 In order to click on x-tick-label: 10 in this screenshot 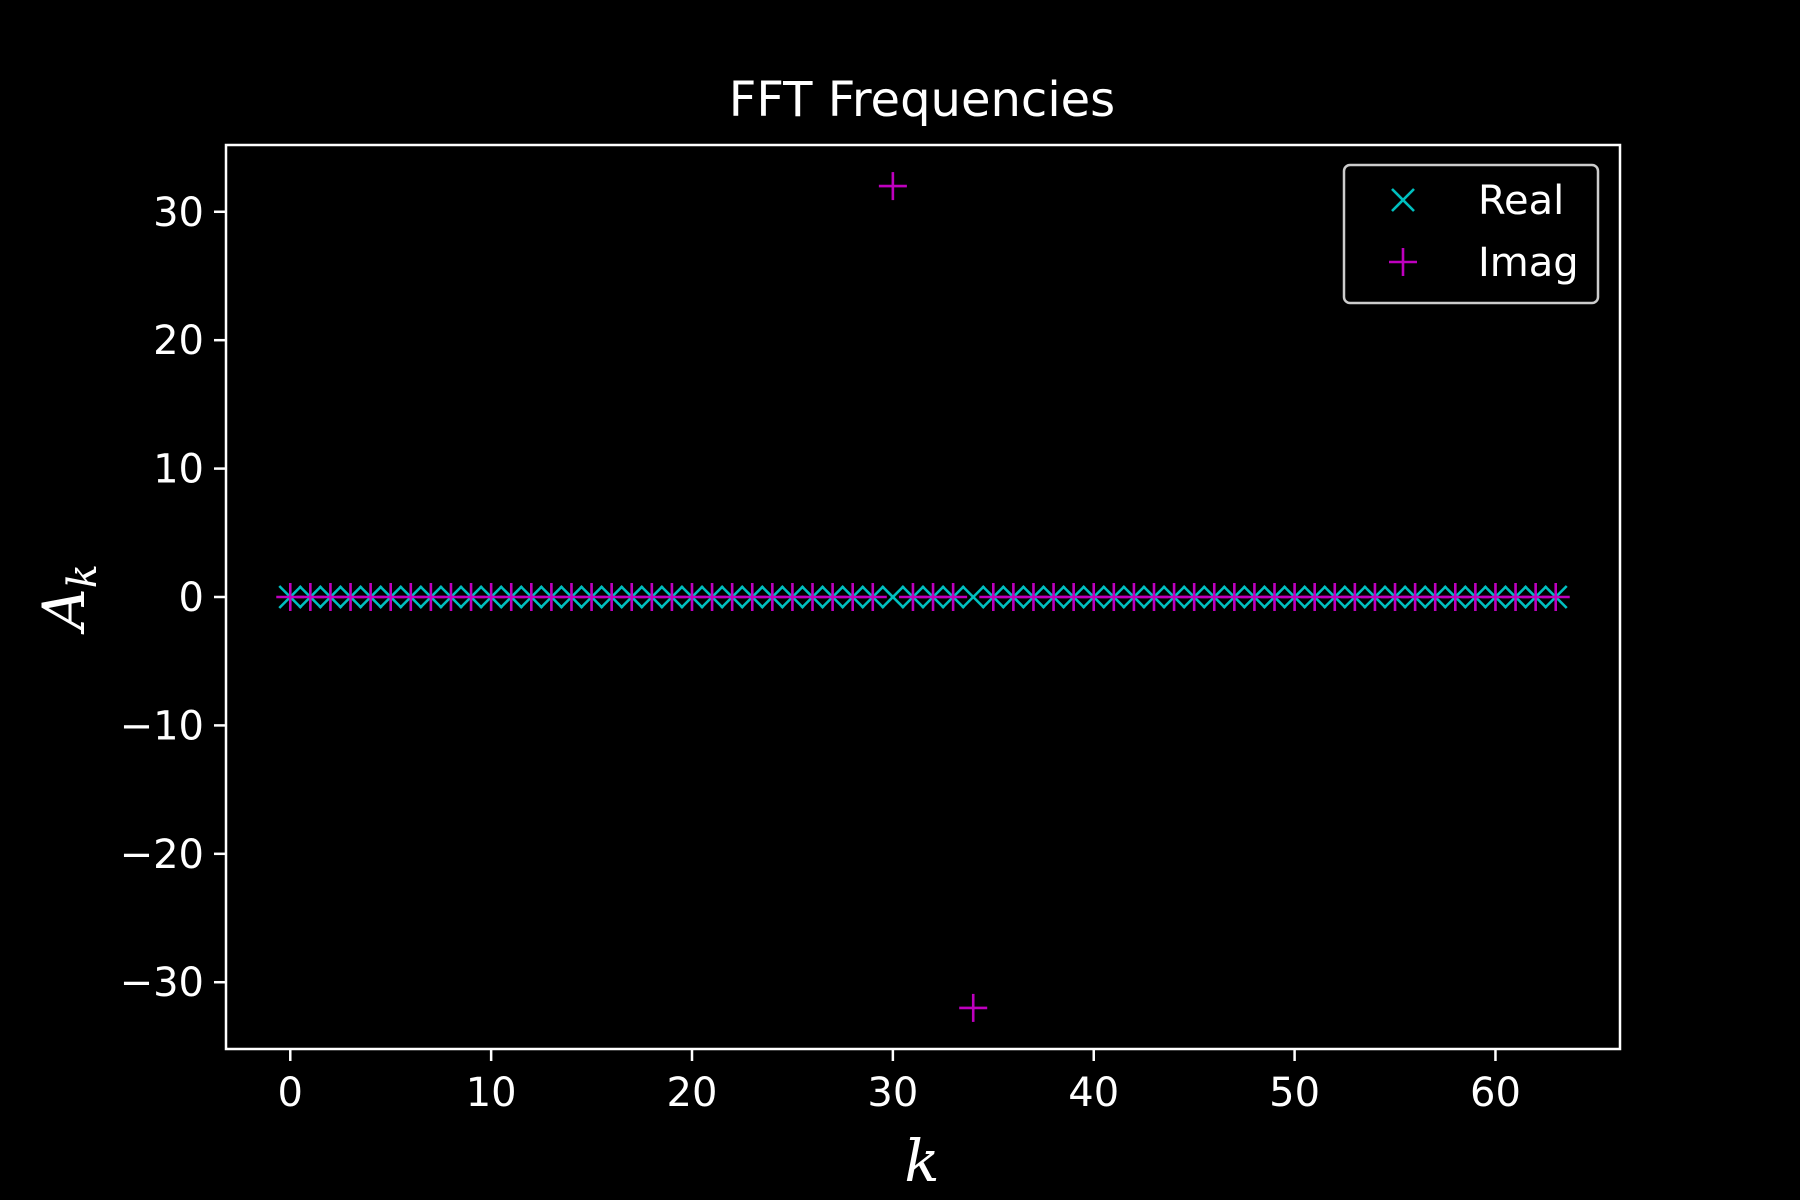, I will do `click(491, 1093)`.